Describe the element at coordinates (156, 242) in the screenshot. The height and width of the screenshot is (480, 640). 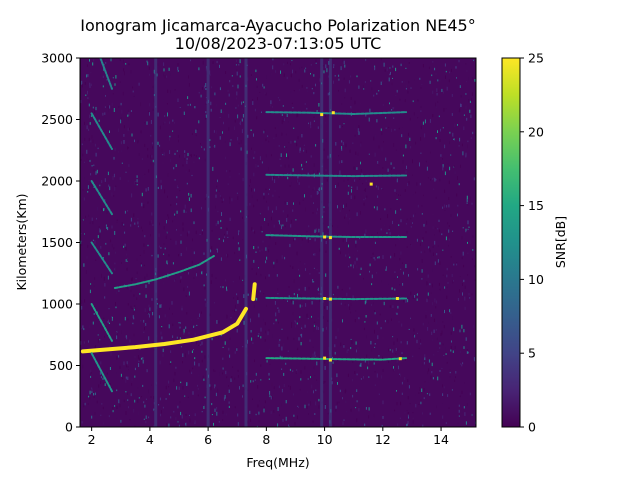
I see `interference-column` at that location.